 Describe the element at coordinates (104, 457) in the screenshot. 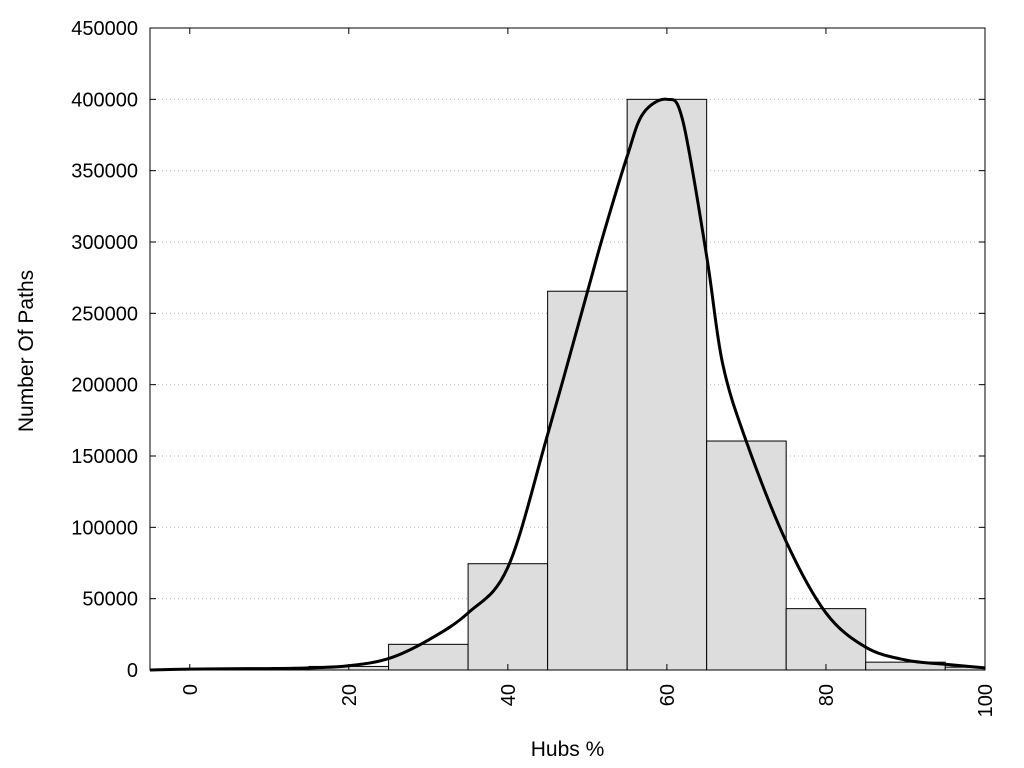

I see `y-tick-label: 150000` at that location.